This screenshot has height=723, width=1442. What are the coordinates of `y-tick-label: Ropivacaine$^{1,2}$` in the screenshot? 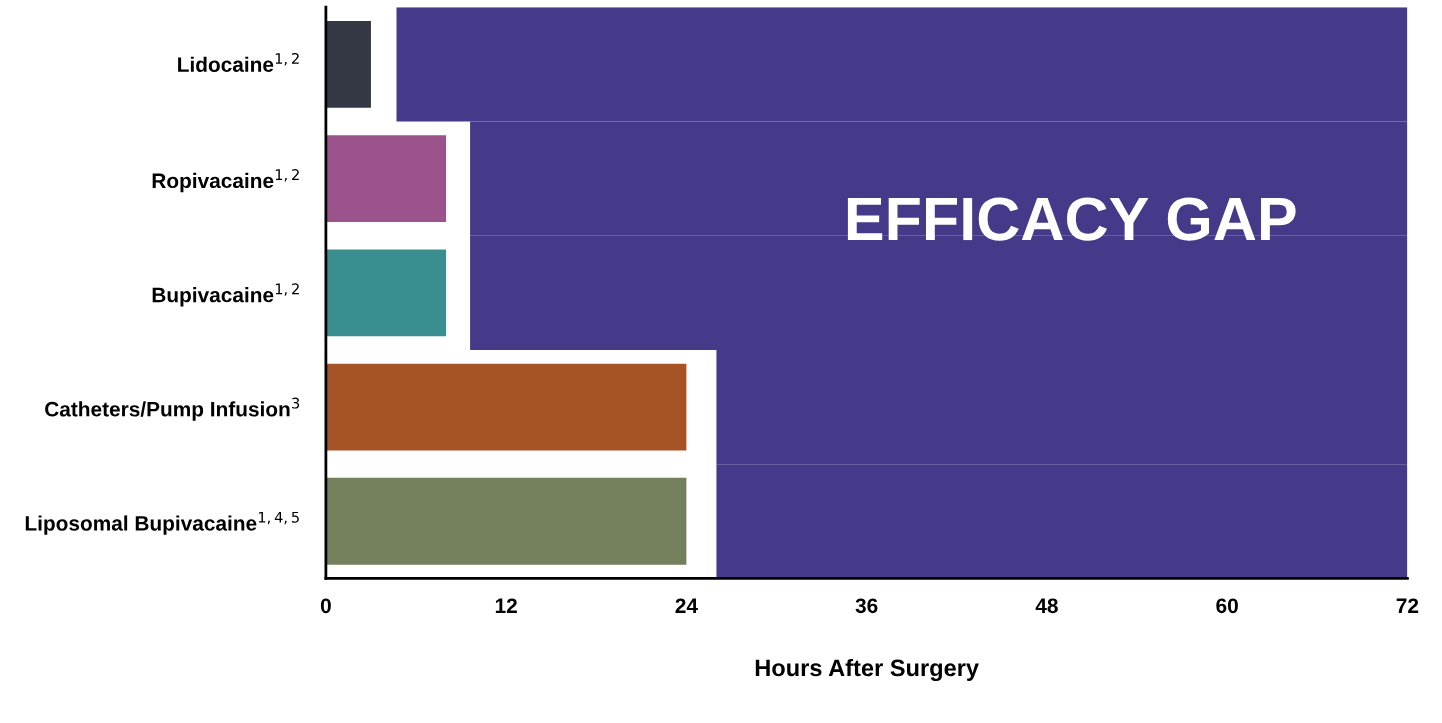 It's located at (225, 181).